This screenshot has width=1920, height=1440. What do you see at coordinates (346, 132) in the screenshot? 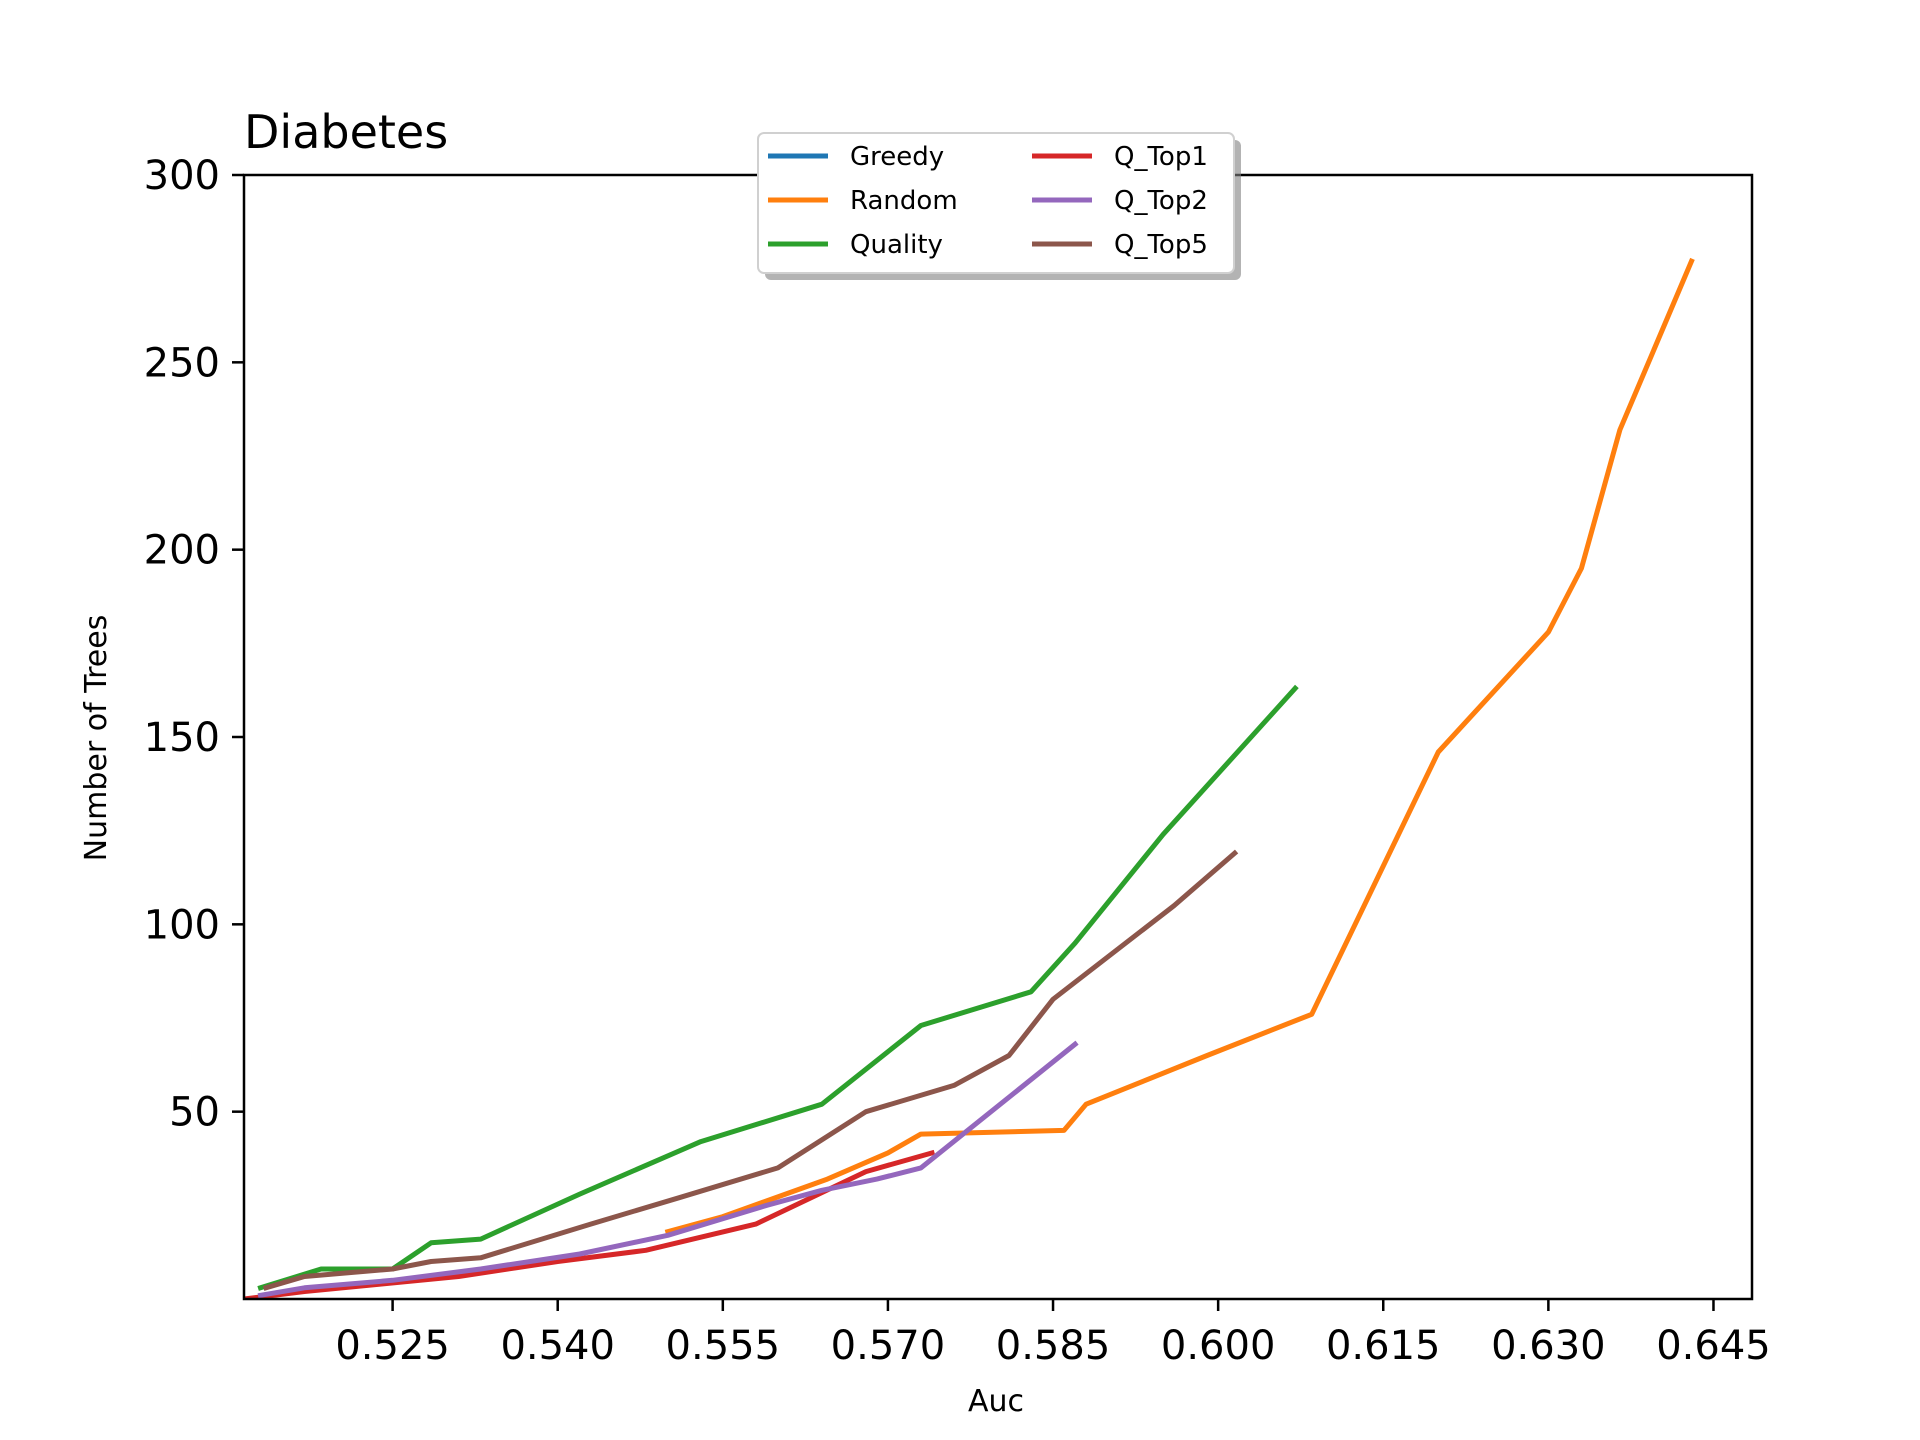
I see `chart-title: Diabetes` at bounding box center [346, 132].